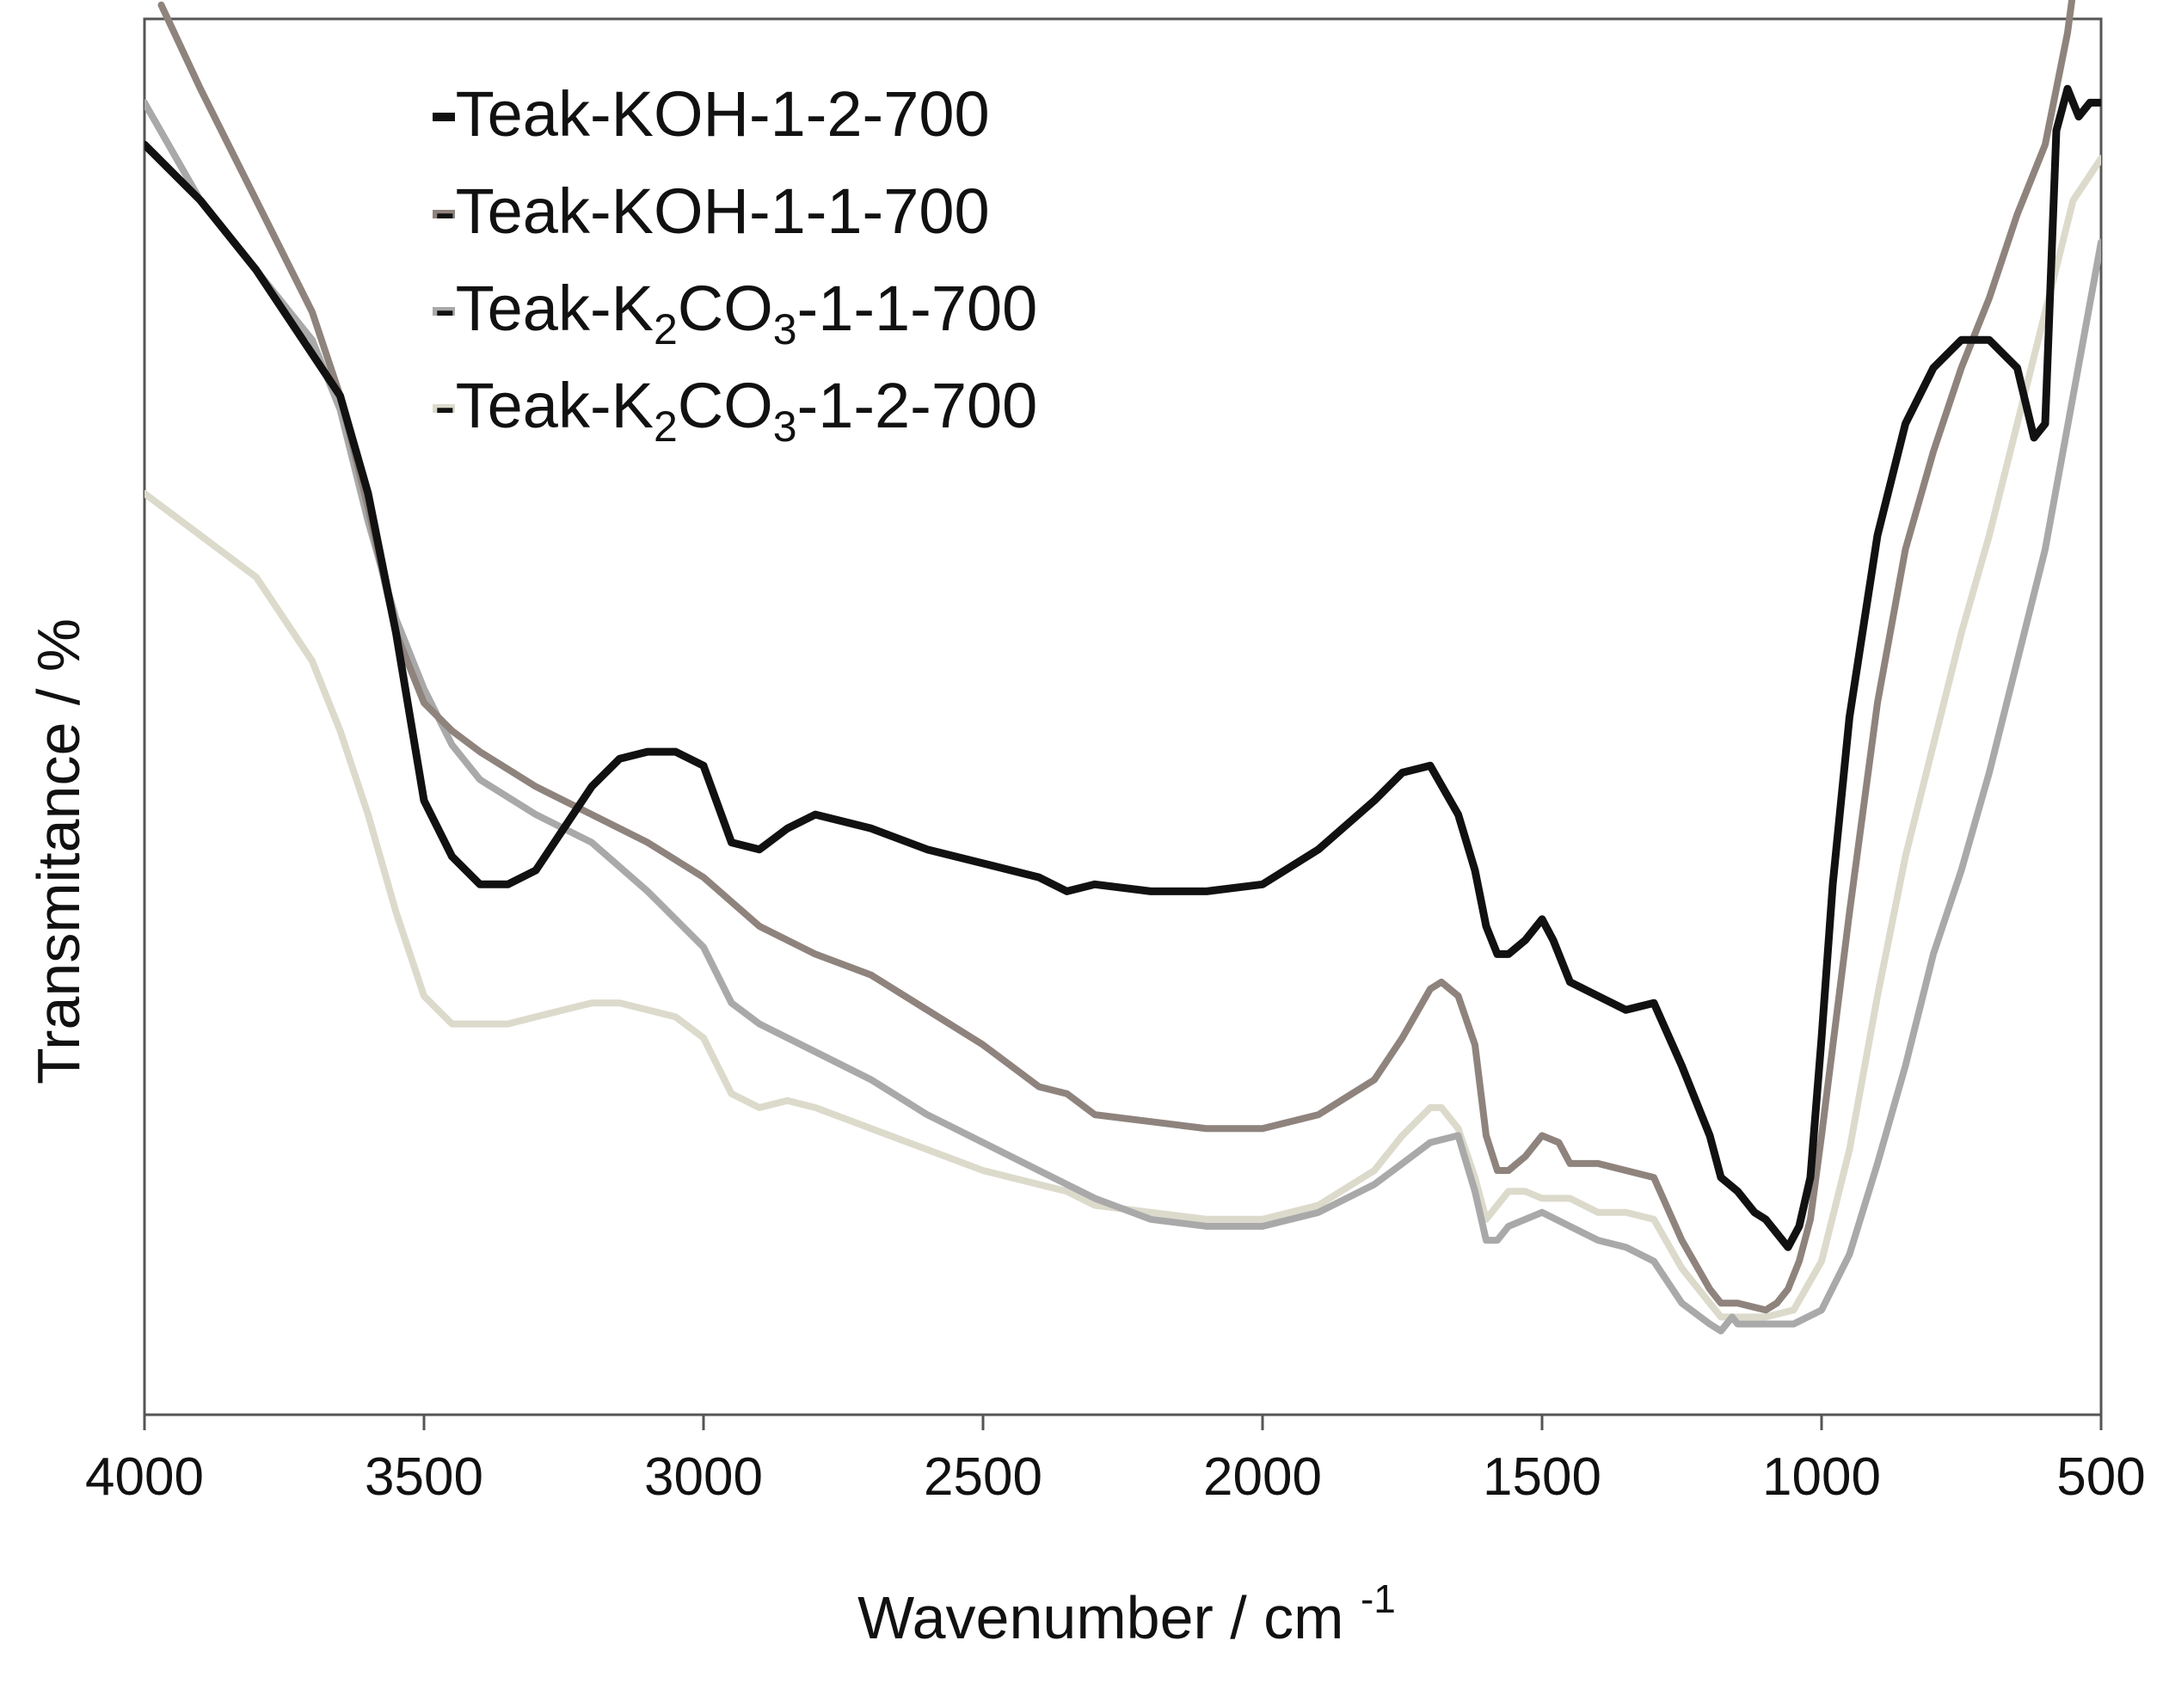 This screenshot has width=2163, height=1708. I want to click on legend-entry-1: -Teak-KOH-1-2-700, so click(711, 114).